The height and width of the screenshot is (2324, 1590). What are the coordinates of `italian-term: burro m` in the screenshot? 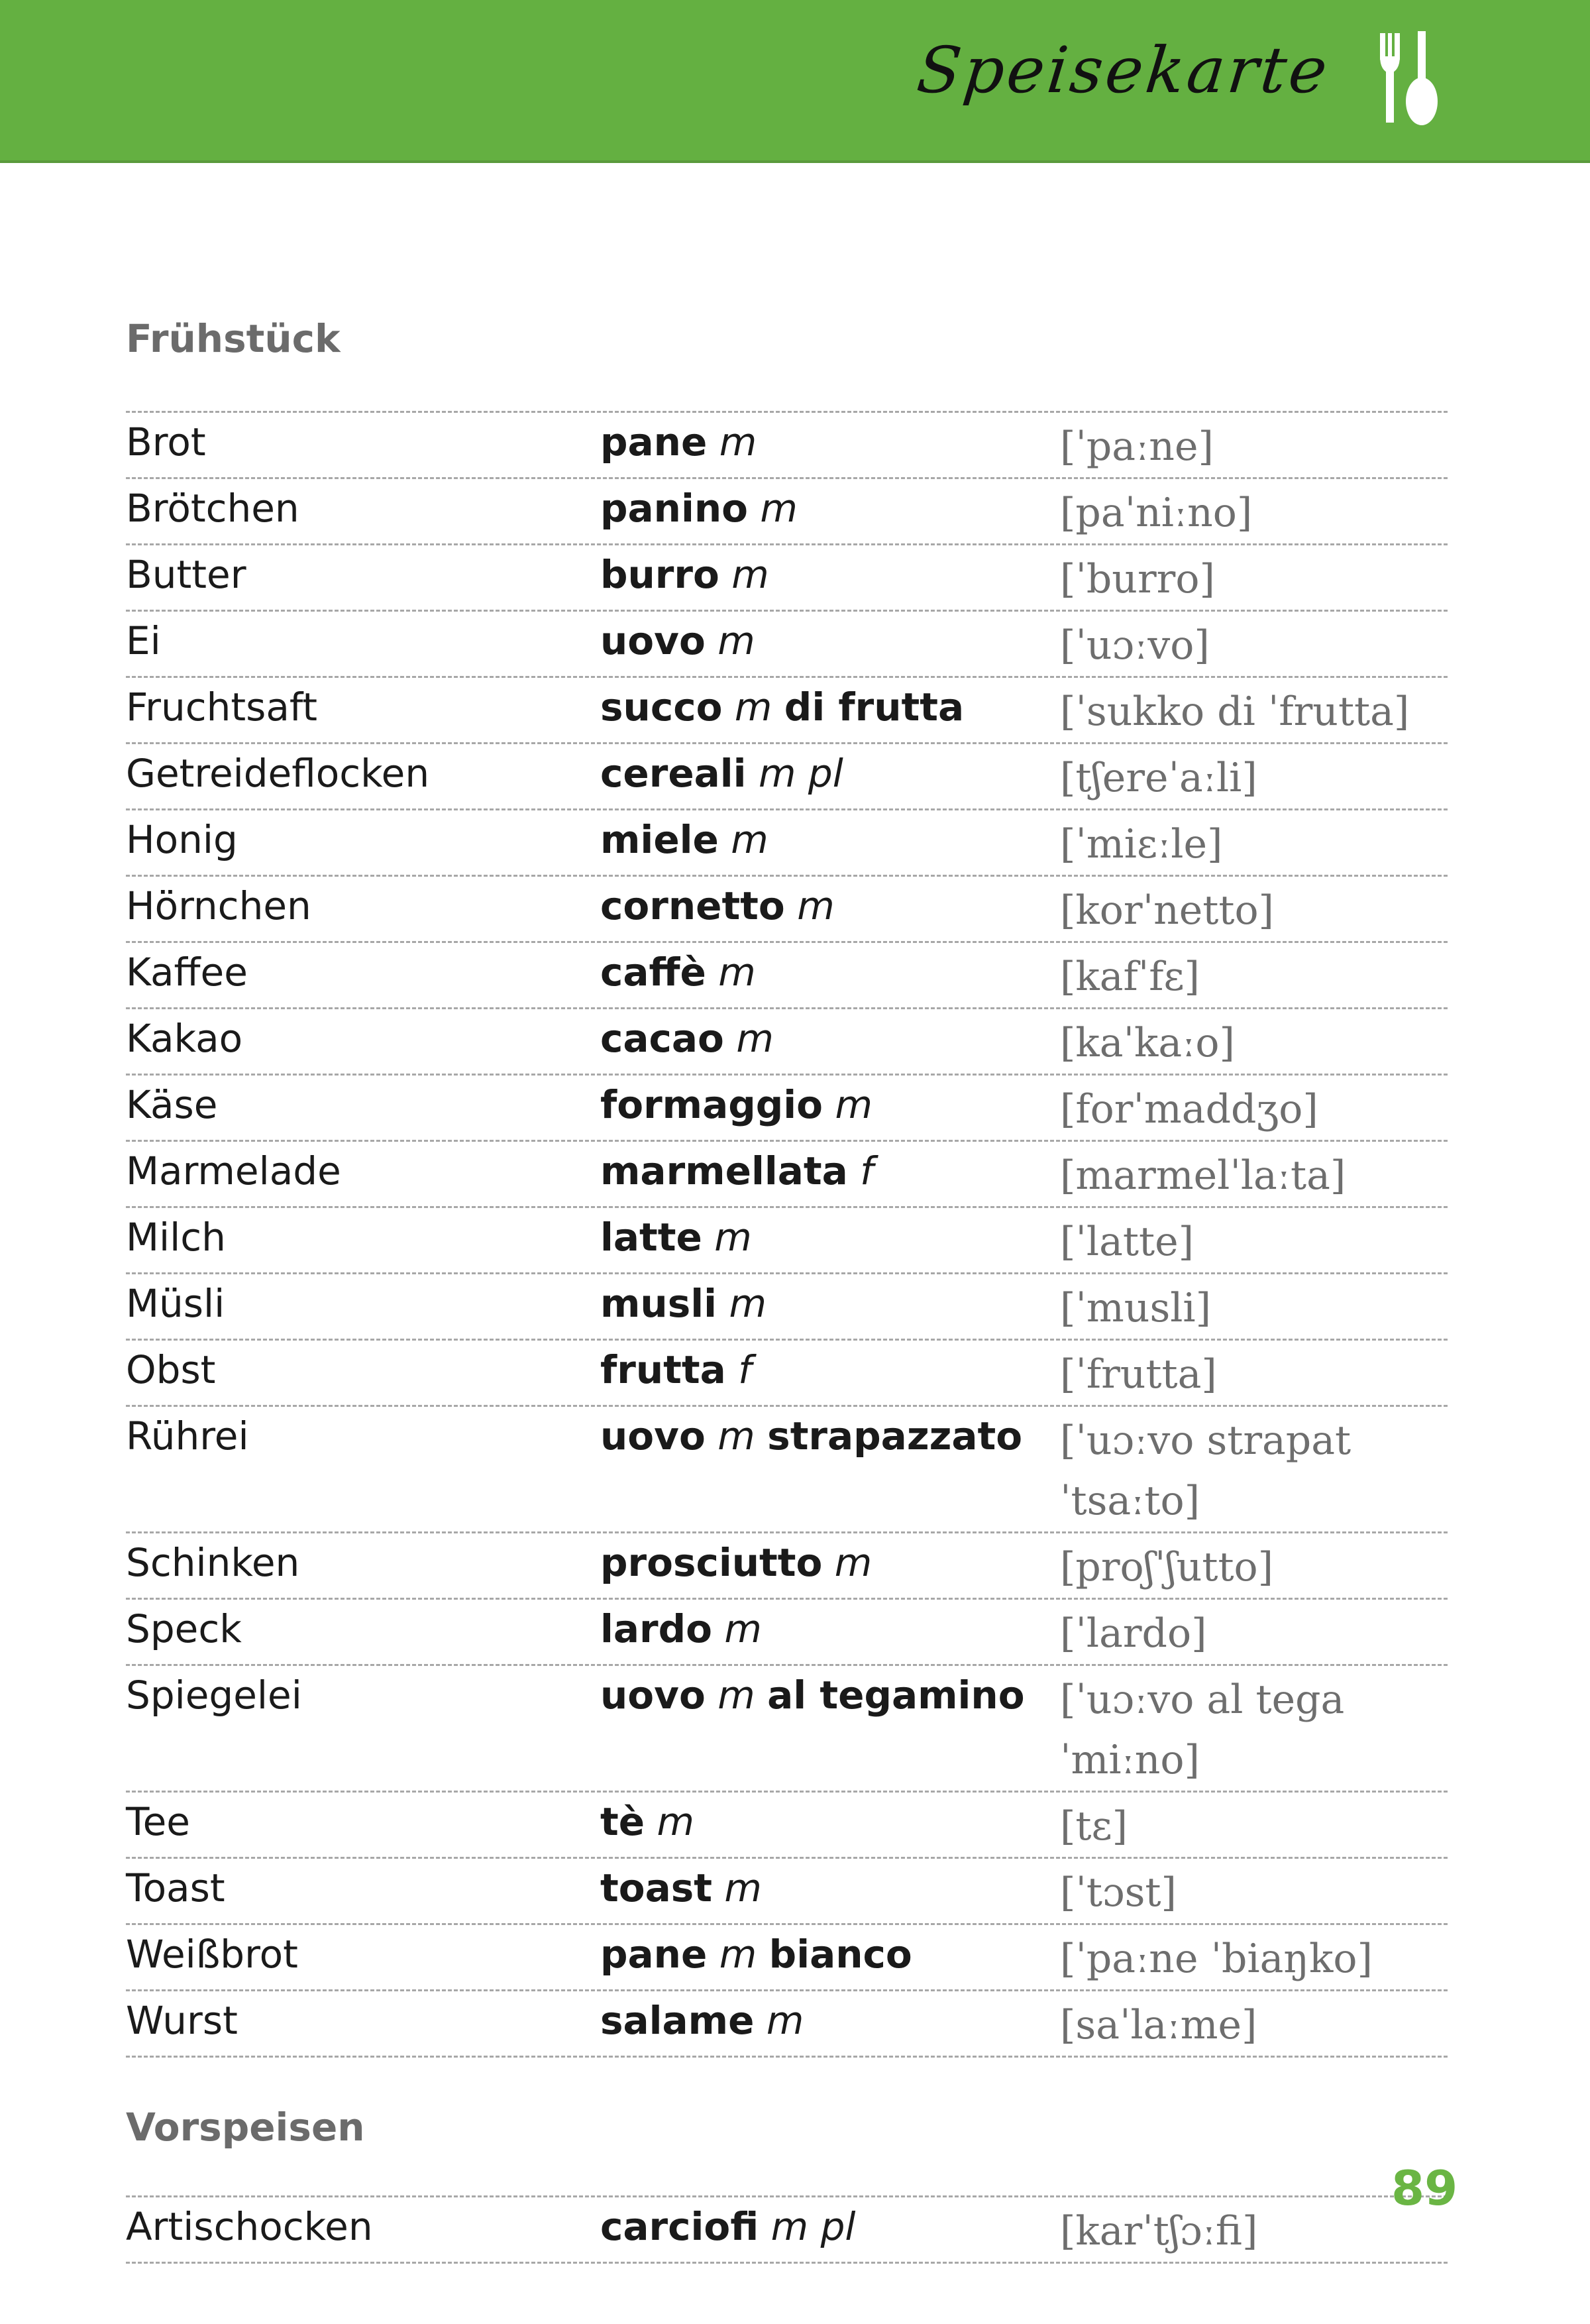 It's located at (830, 577).